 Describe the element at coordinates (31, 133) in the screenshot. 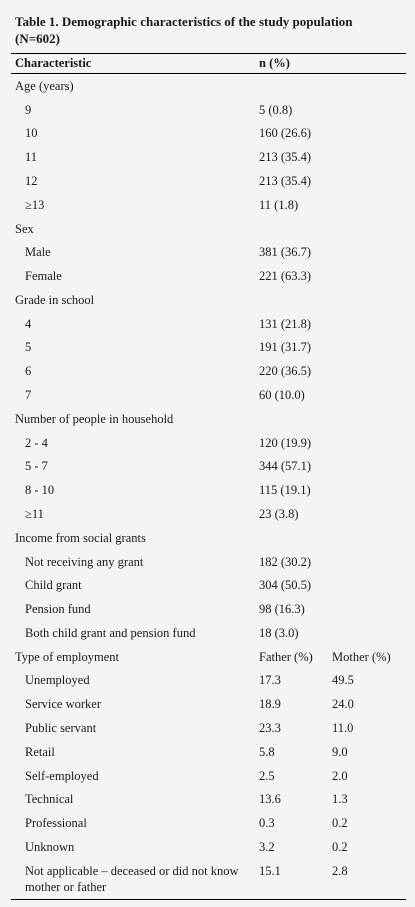

I see `row-label: 10` at that location.